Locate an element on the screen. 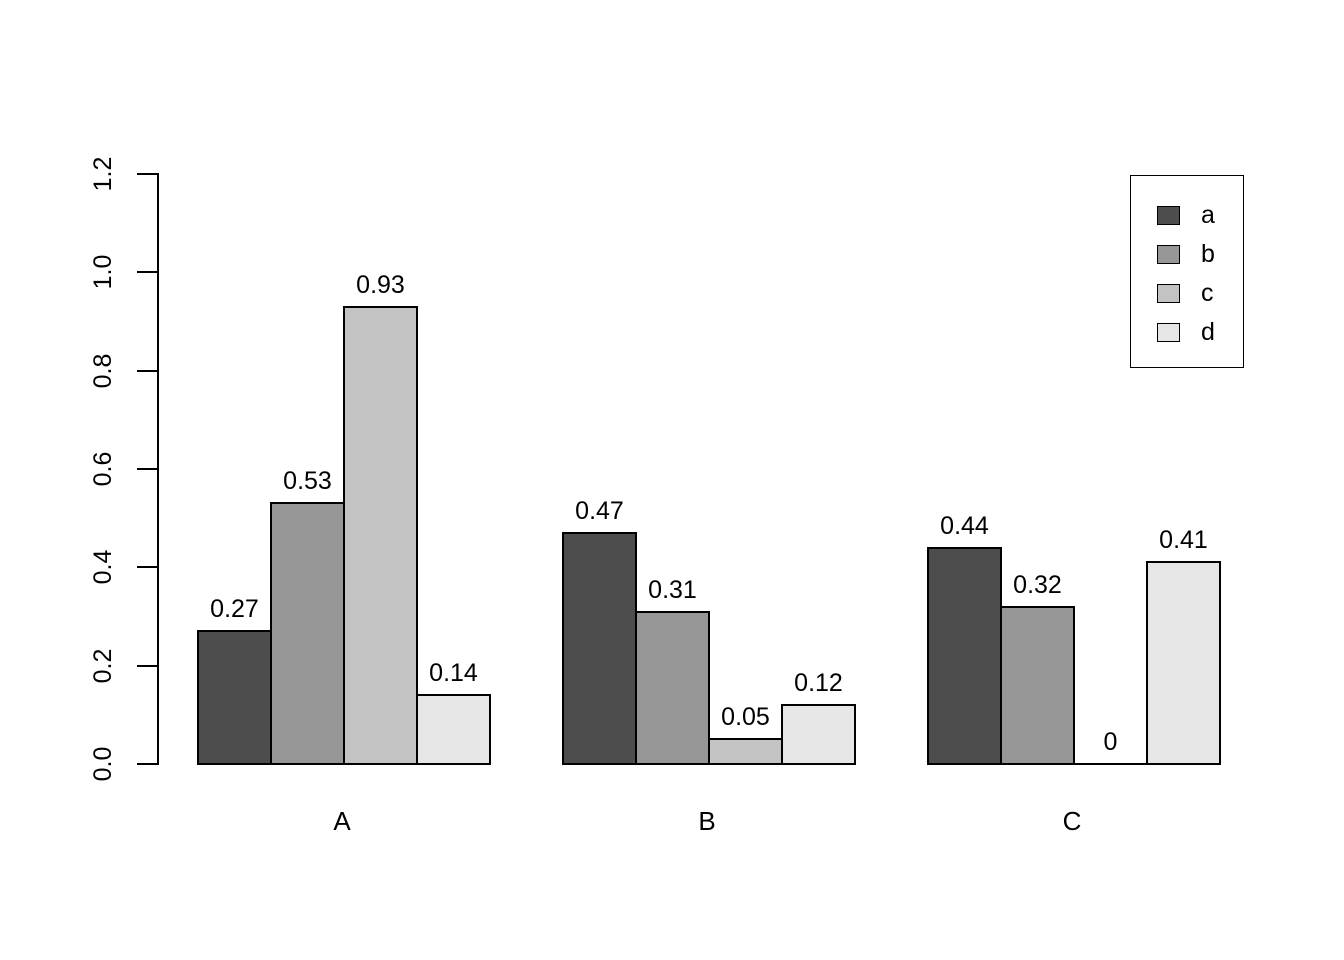 The width and height of the screenshot is (1344, 960). bar-value-label: 0.41 is located at coordinates (1183, 540).